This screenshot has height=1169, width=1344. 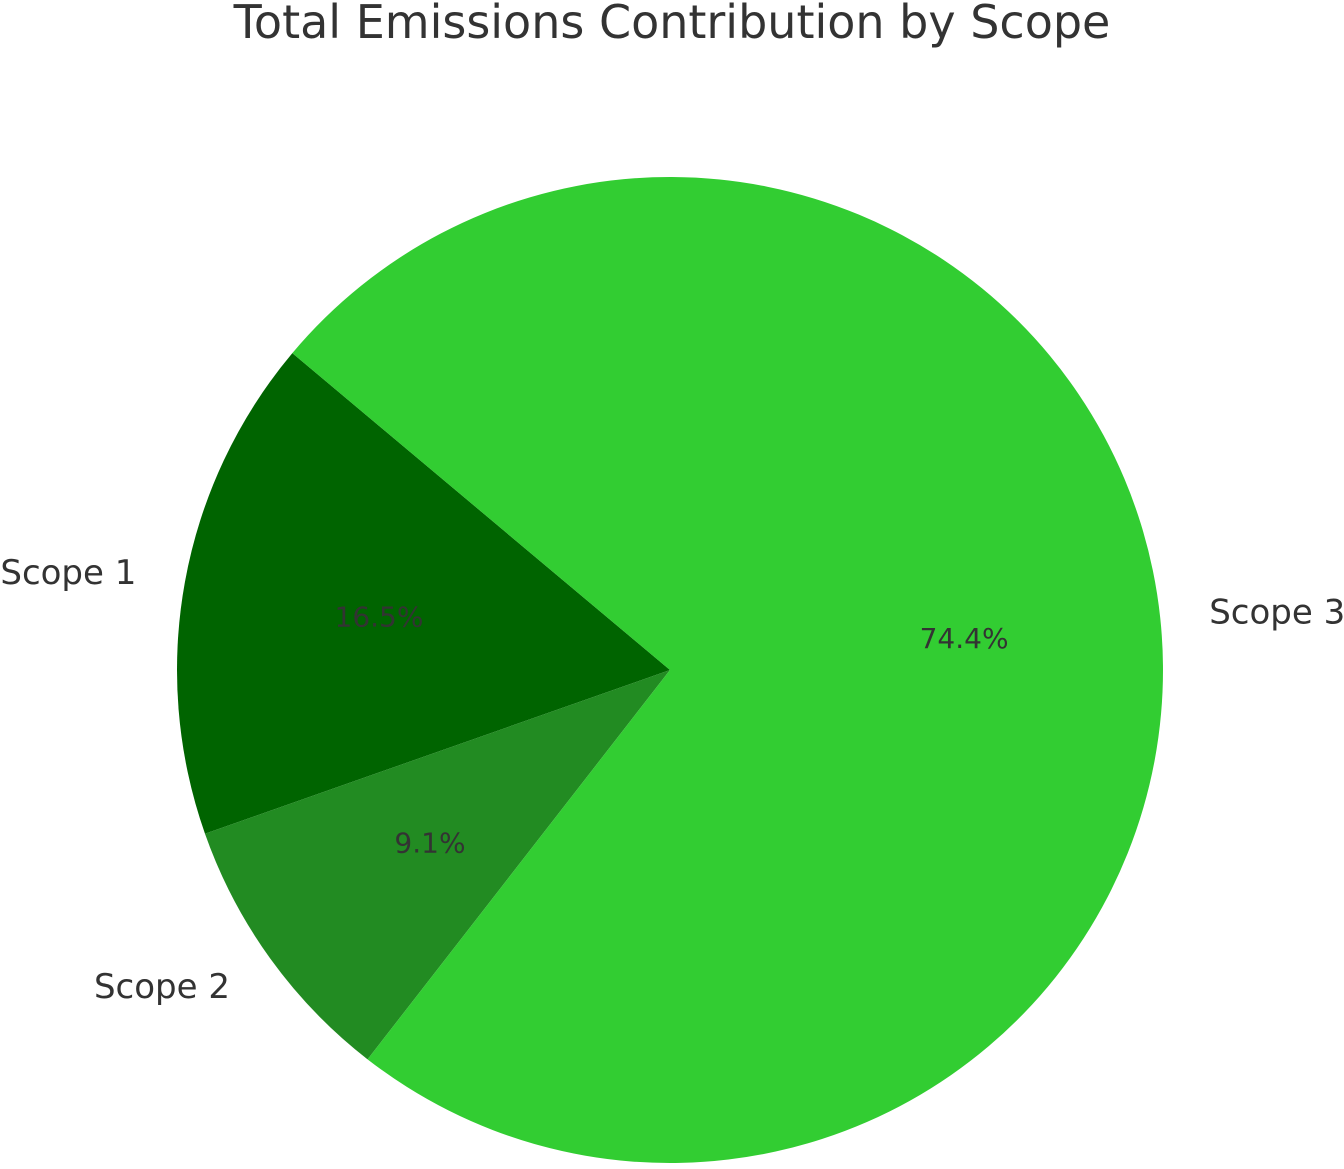 What do you see at coordinates (1276, 613) in the screenshot?
I see `pie-category-label: Scope 3` at bounding box center [1276, 613].